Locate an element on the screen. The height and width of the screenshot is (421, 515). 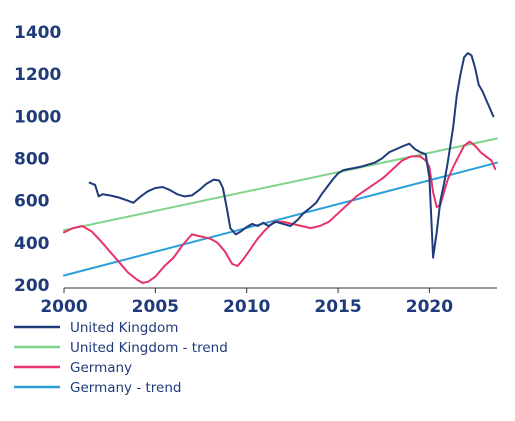
y-tick-label: 400 is located at coordinates (32, 244).